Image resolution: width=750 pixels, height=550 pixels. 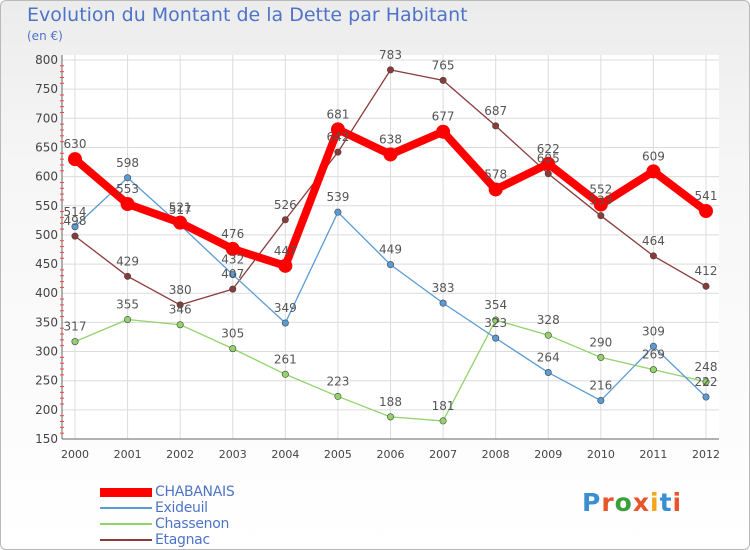 What do you see at coordinates (495, 174) in the screenshot?
I see `data-label-chabanais: 578` at bounding box center [495, 174].